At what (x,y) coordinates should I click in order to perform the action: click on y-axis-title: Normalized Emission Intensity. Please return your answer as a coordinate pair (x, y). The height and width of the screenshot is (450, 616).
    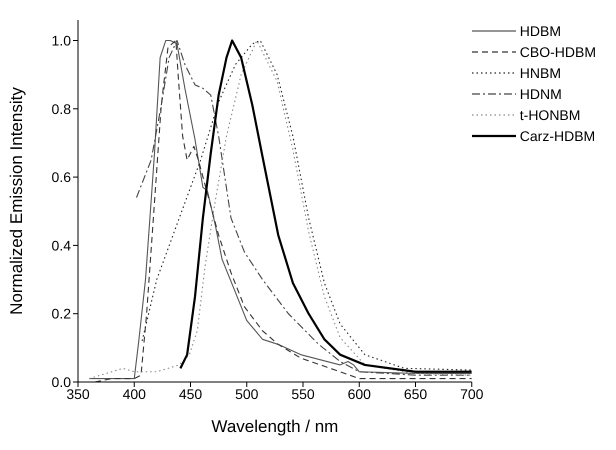
    Looking at the image, I should click on (16, 200).